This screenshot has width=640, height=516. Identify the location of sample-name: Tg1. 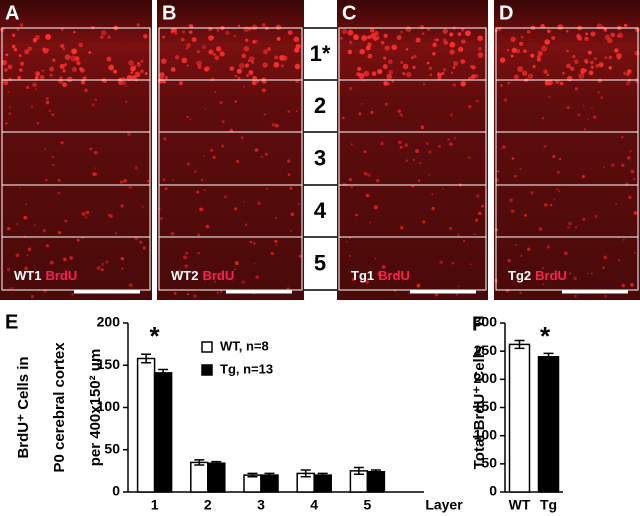
(362, 275).